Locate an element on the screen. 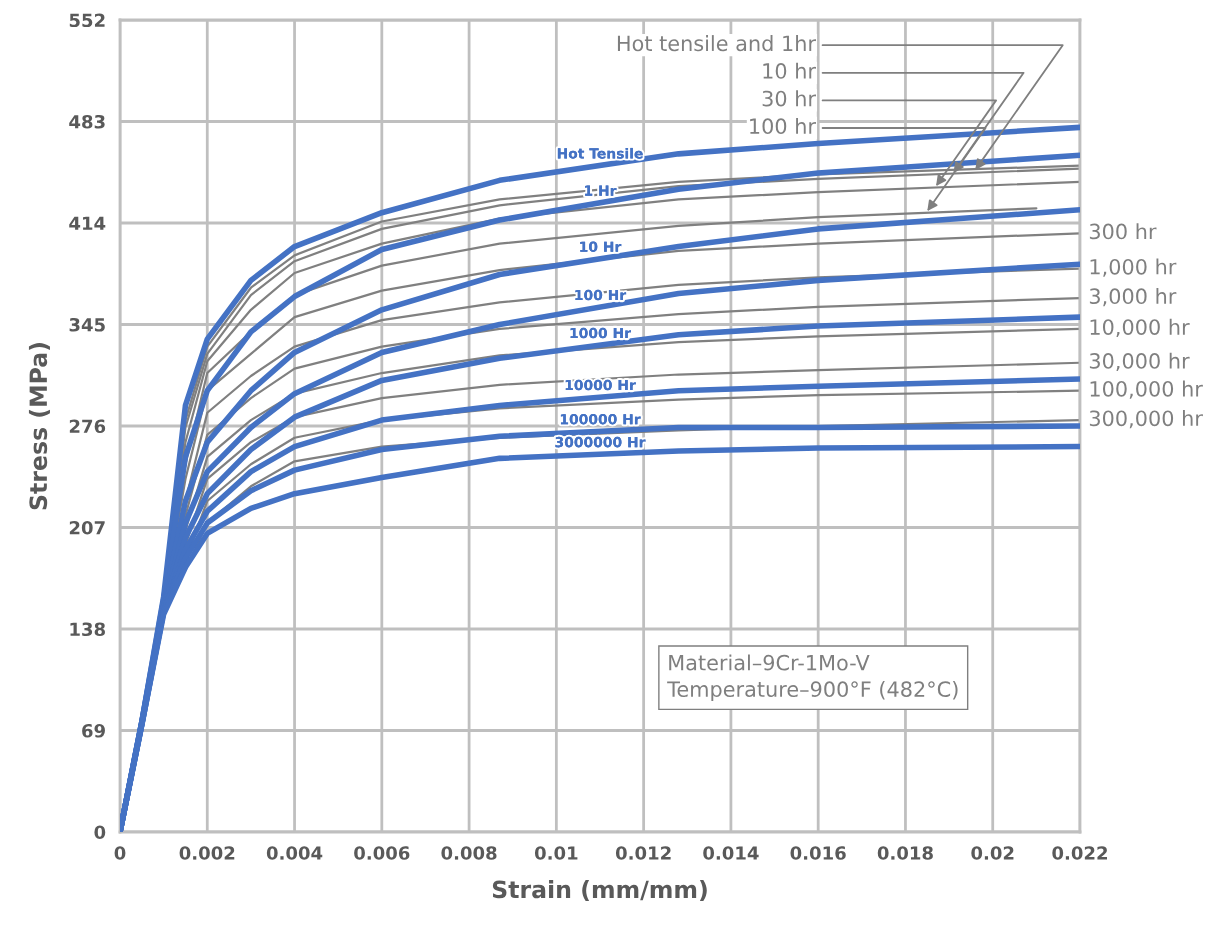 Image resolution: width=1227 pixels, height=932 pixels. annotation: 300,000 hr is located at coordinates (1146, 419).